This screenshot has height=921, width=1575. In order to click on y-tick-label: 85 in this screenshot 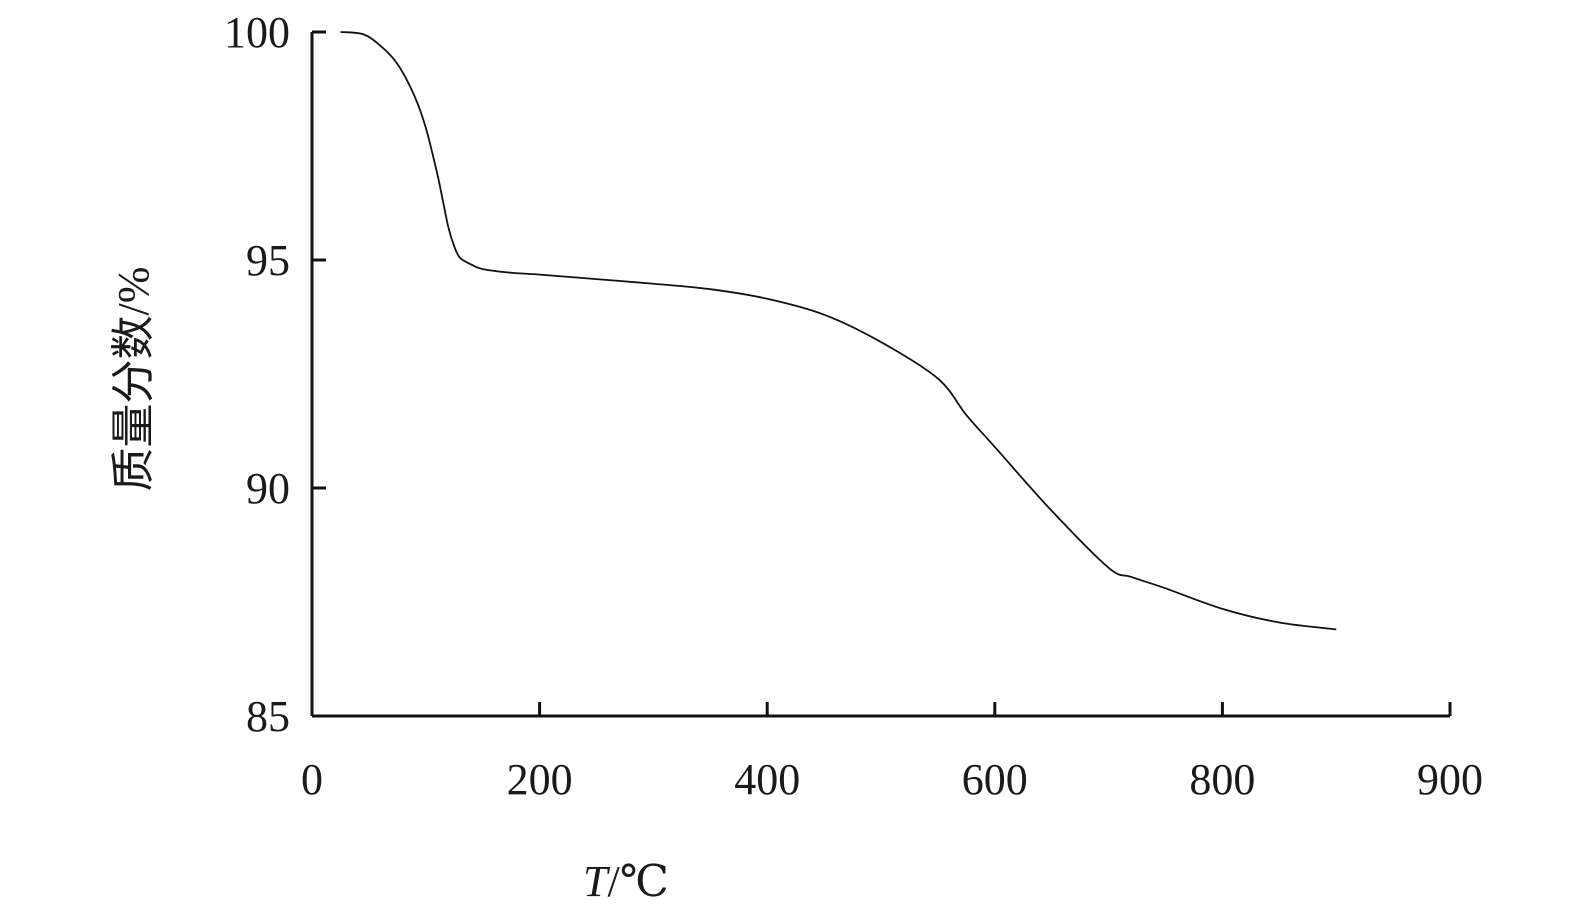, I will do `click(268, 716)`.